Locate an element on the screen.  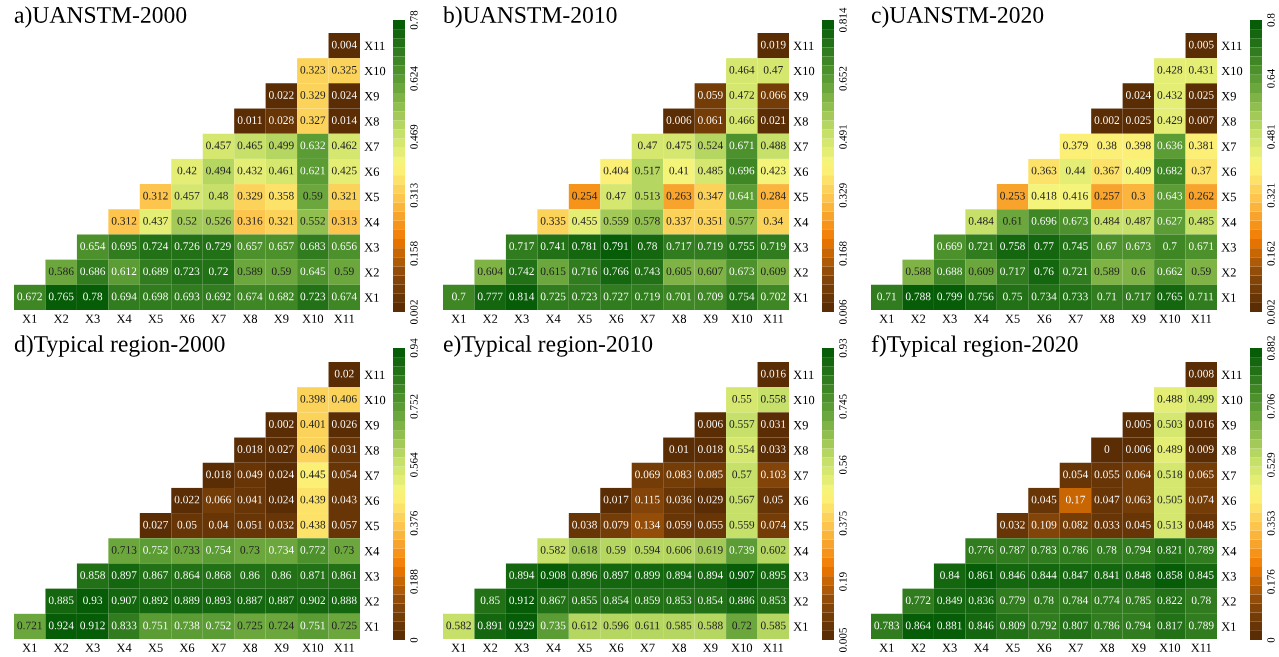
data-label: 0.031 is located at coordinates (773, 424).